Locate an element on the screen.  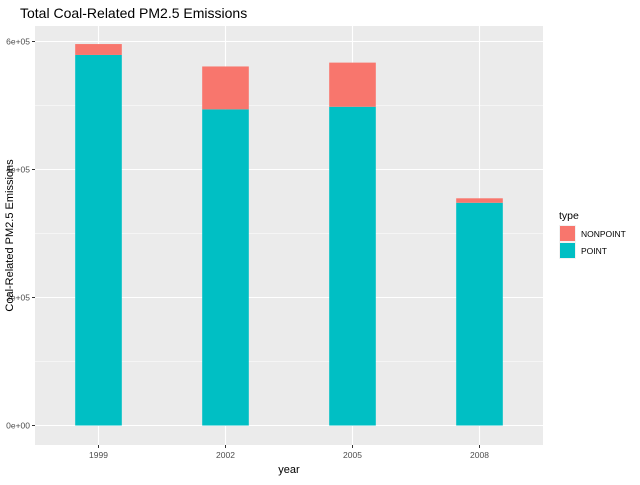
legend-label-point: POINT is located at coordinates (594, 251).